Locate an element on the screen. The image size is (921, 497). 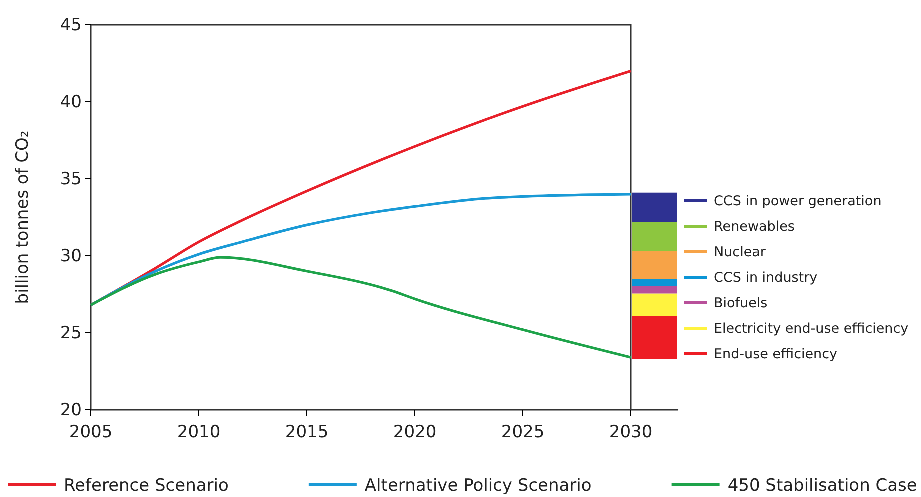
legend-label: Biofuels is located at coordinates (741, 304).